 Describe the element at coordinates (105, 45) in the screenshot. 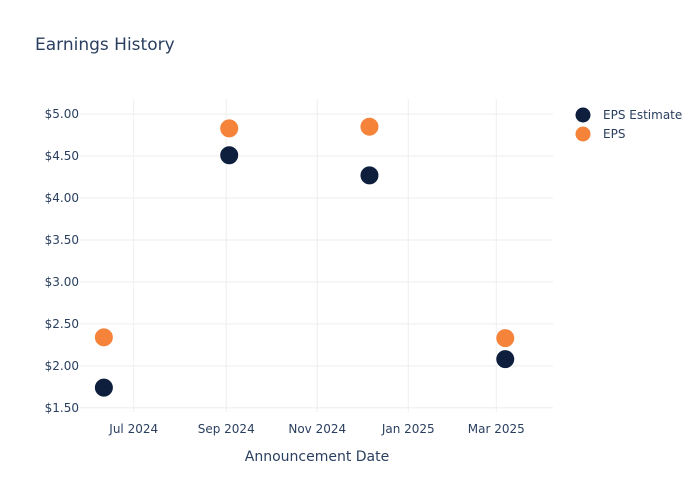

I see `chart-title: Earnings History` at that location.